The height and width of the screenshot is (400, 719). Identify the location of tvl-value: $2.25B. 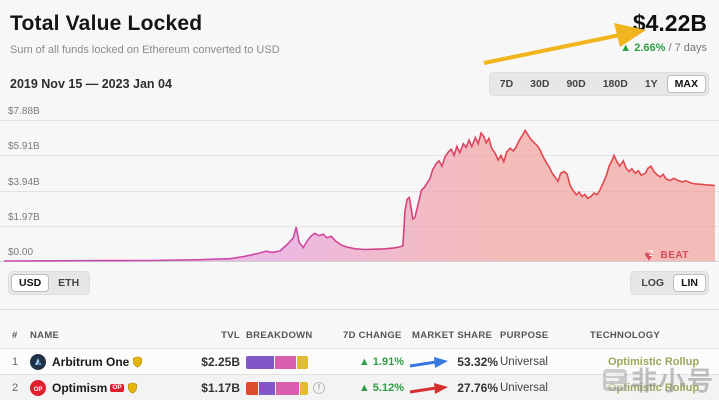
(220, 362).